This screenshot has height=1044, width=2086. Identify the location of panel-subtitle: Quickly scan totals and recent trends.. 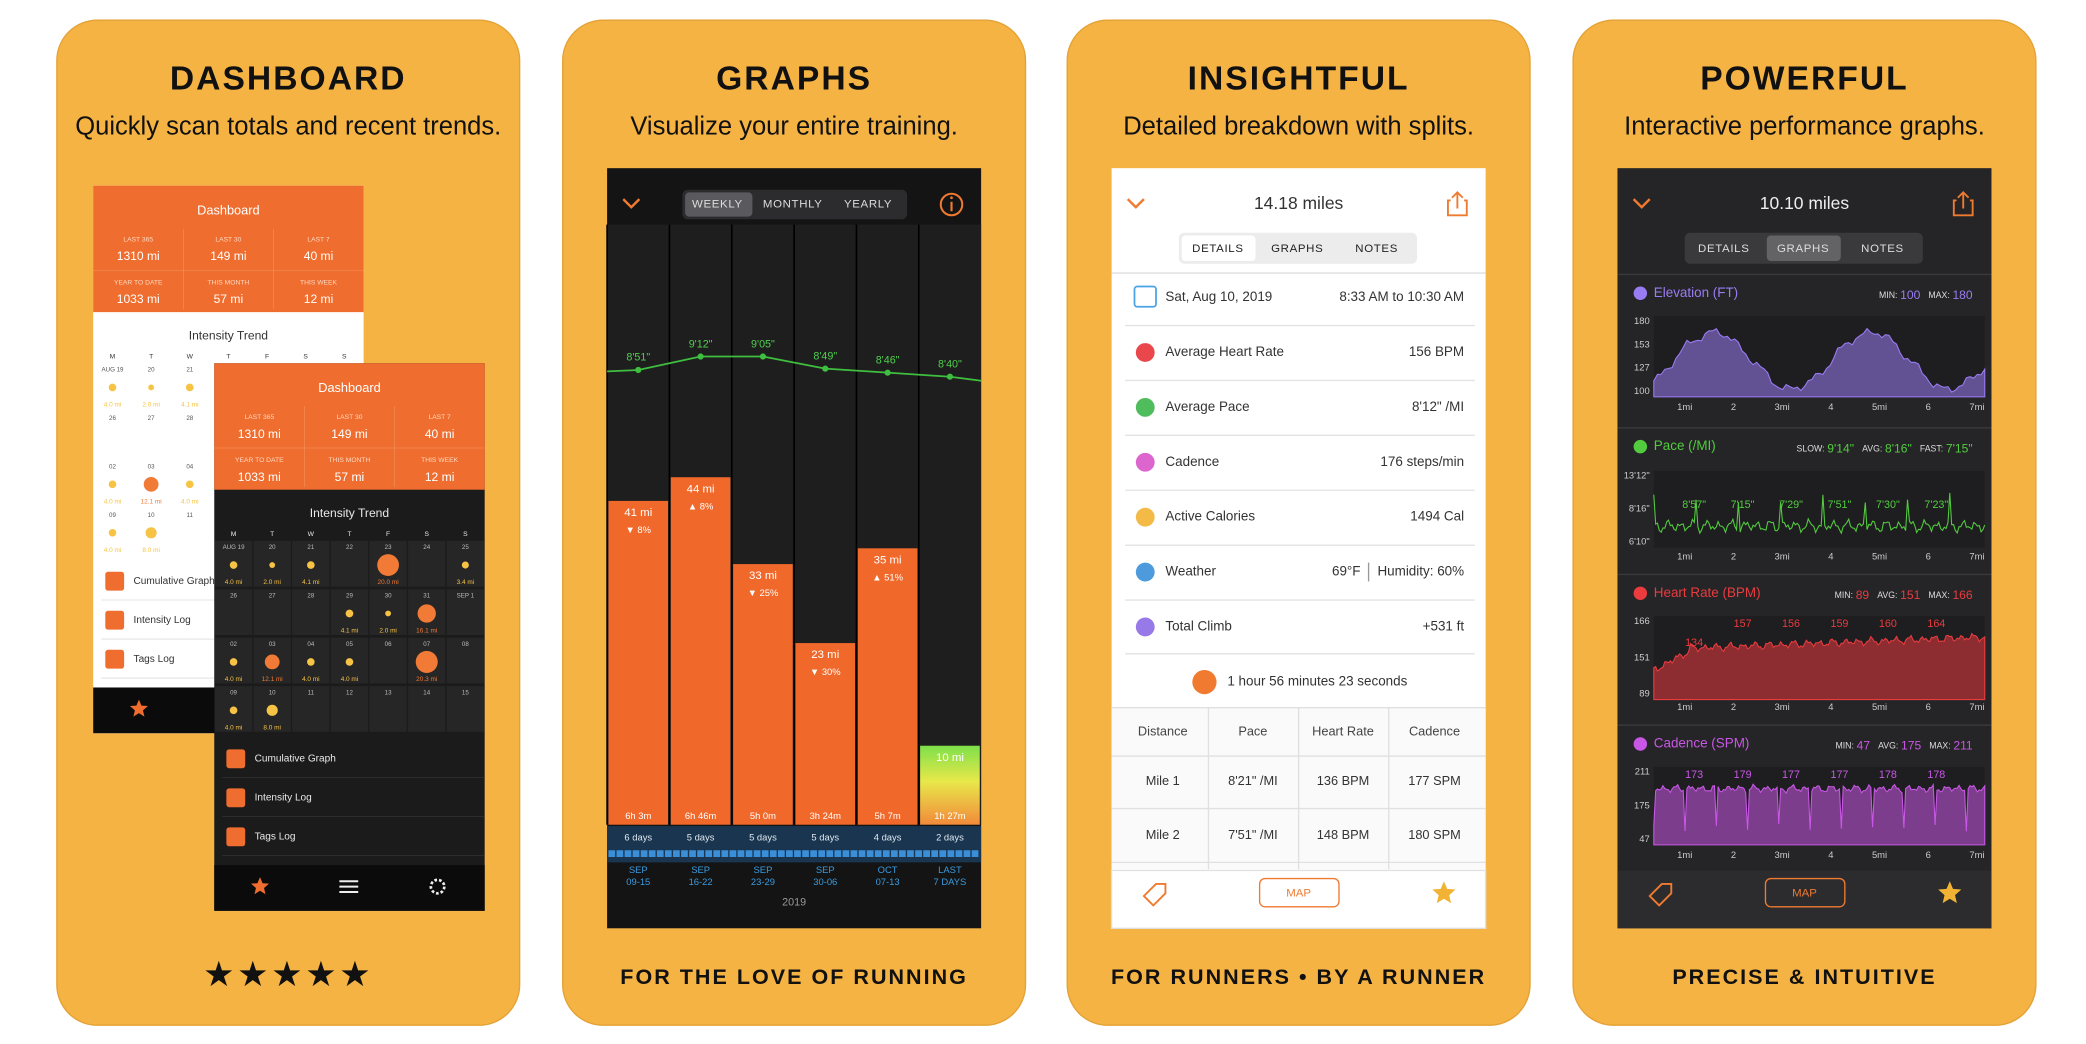
(288, 127).